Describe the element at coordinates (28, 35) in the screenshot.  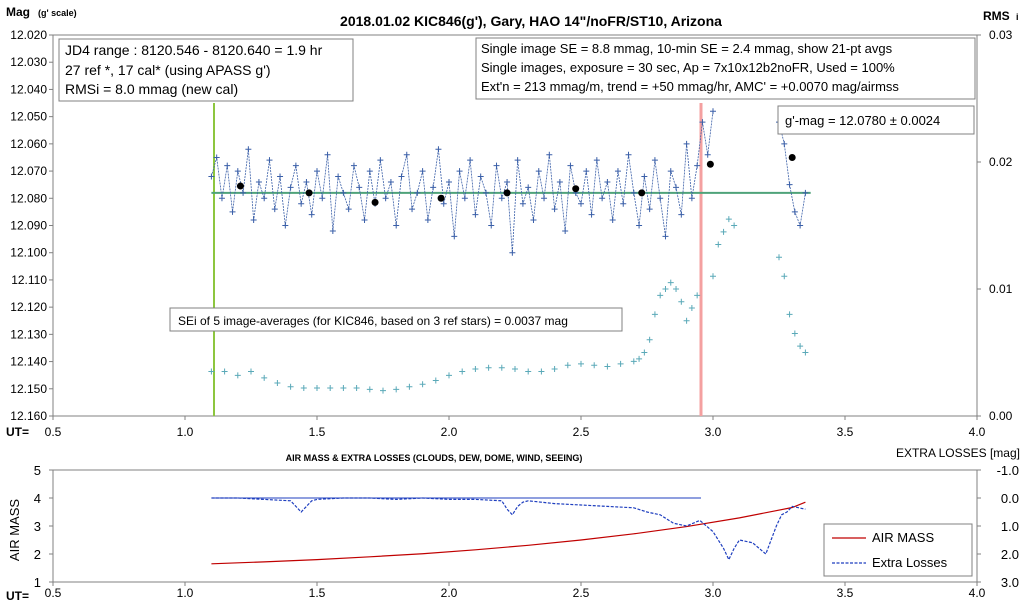
I see `main-y-tick-label: 12.020` at that location.